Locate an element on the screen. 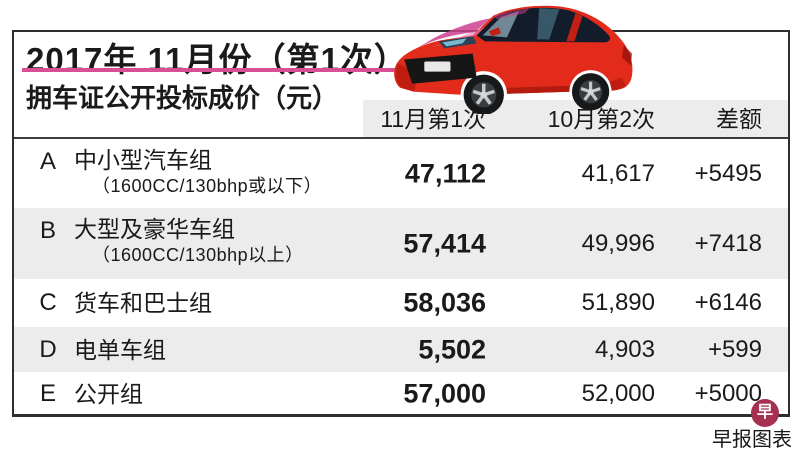 The width and height of the screenshot is (800, 450). value-nov: 5,502 is located at coordinates (452, 349).